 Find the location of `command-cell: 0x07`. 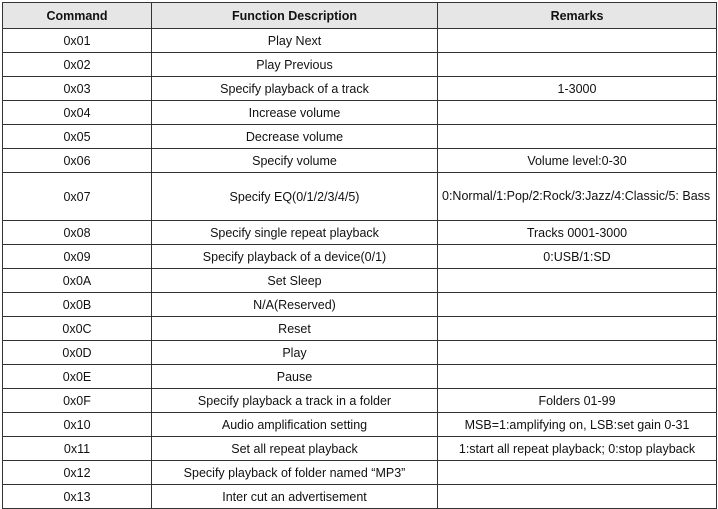

command-cell: 0x07 is located at coordinates (77, 196).